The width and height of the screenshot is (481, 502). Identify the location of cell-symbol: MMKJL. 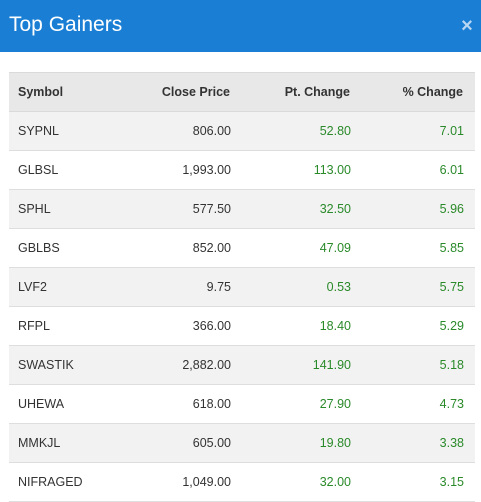
(68, 443).